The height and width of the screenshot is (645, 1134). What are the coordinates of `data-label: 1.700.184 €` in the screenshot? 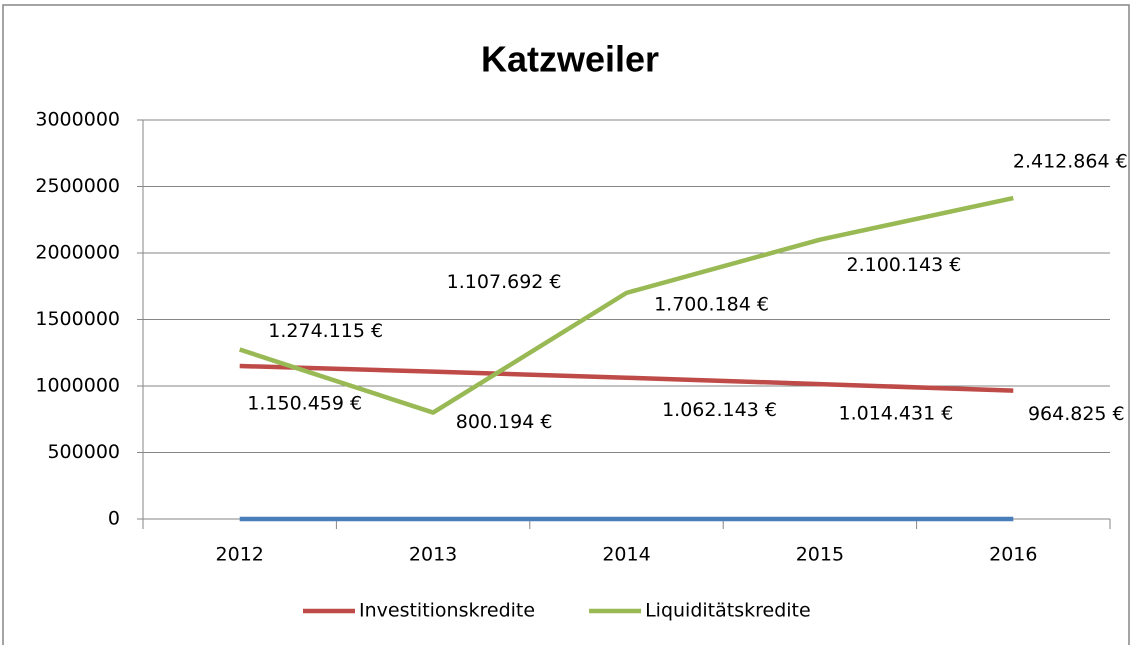 It's located at (711, 304).